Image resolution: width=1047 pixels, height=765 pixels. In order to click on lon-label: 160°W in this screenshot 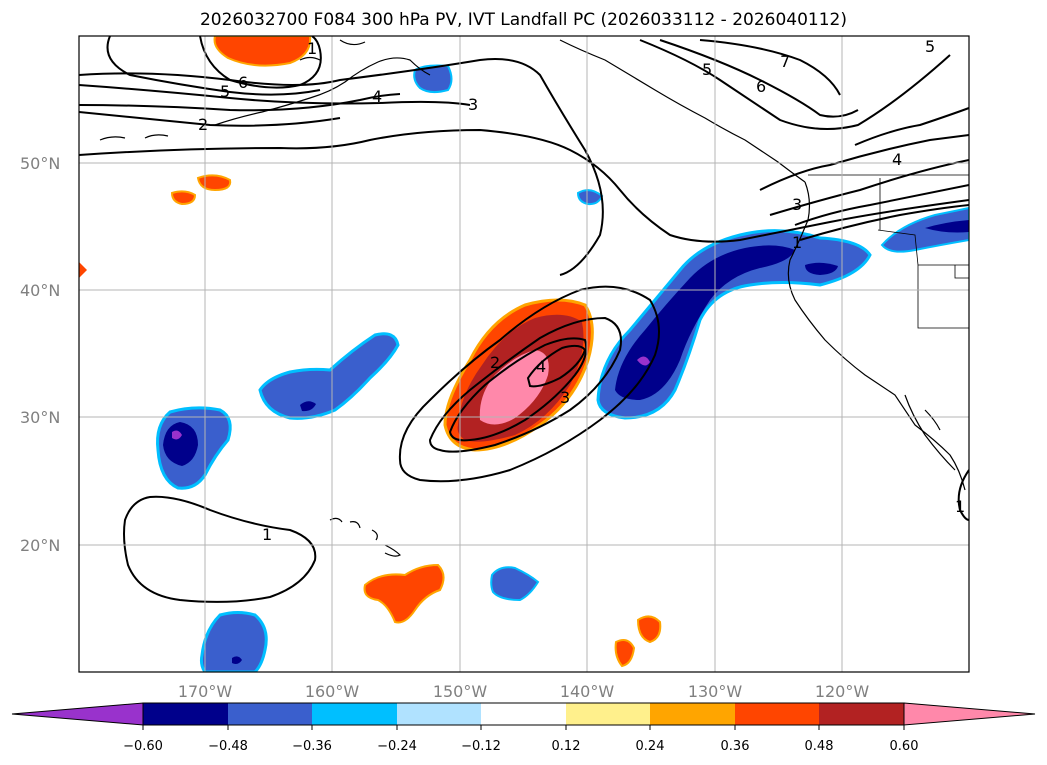, I will do `click(332, 691)`.